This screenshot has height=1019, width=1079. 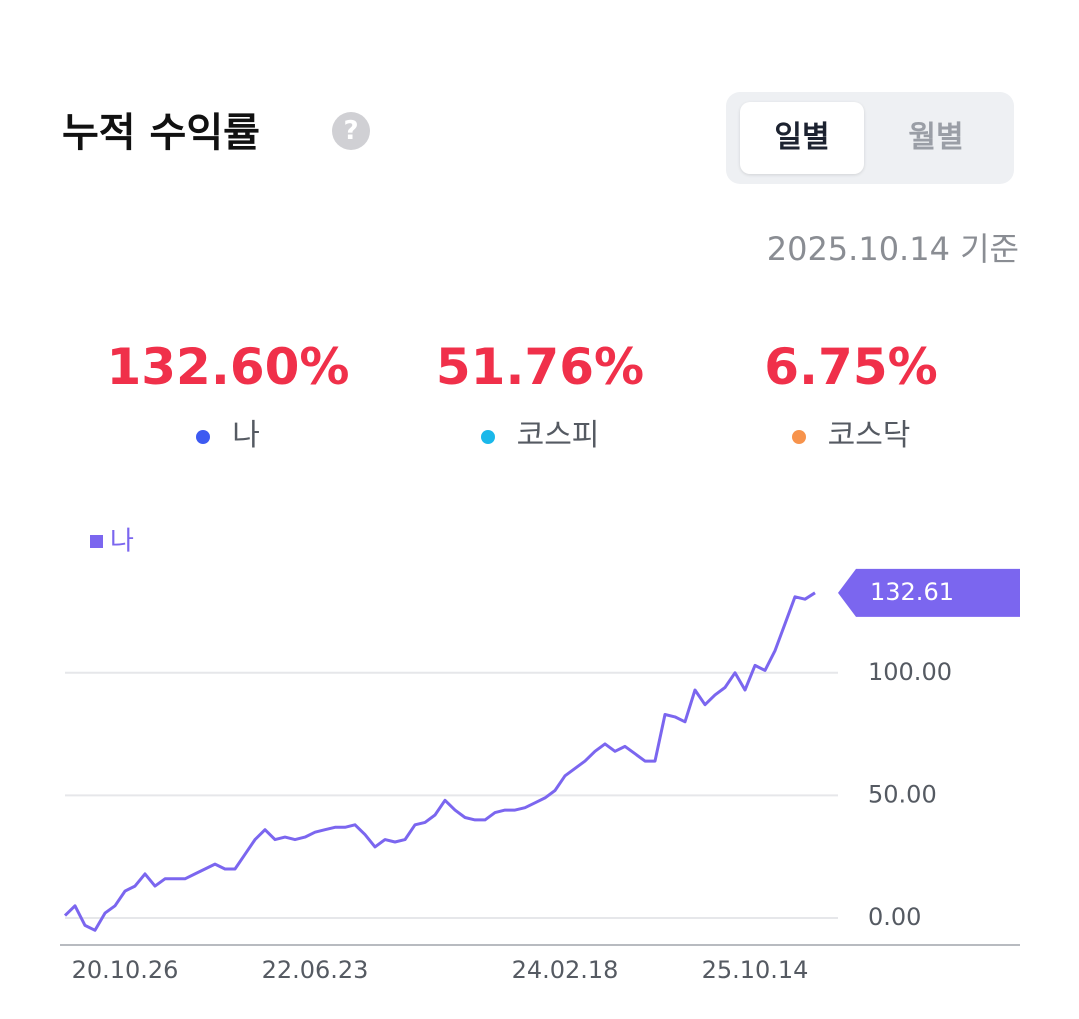 I want to click on legend-label: 나, so click(x=122, y=542).